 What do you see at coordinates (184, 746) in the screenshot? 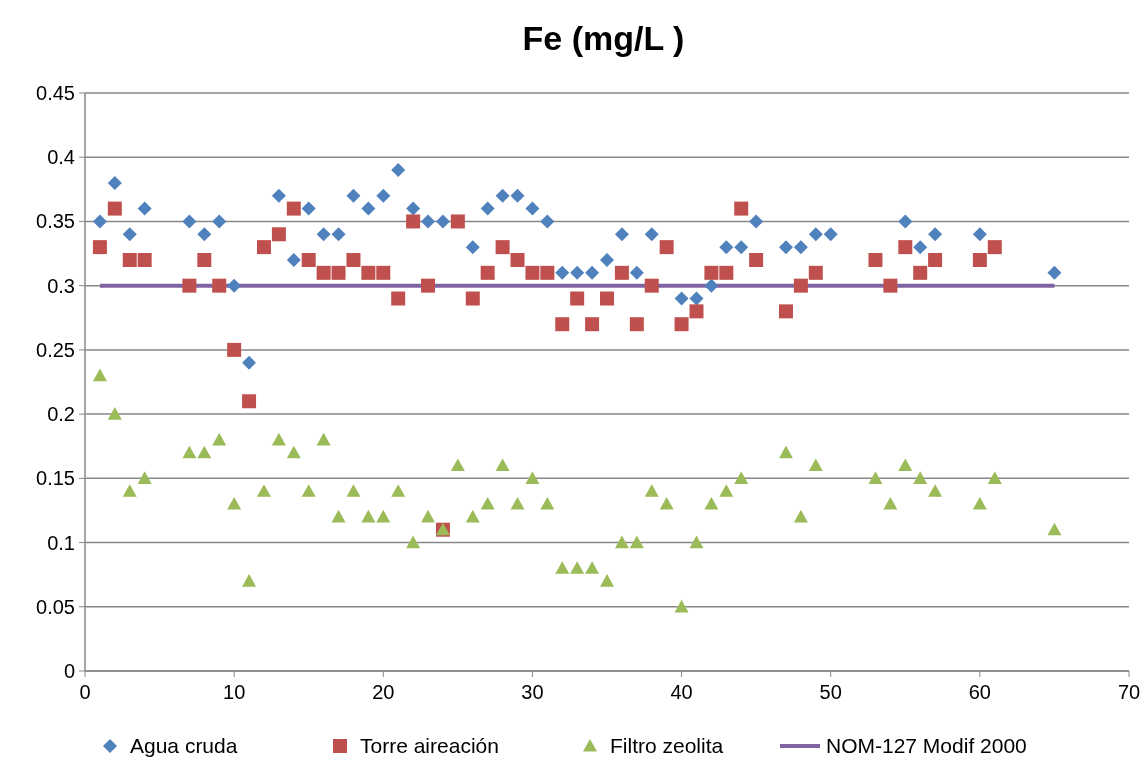
I see `legend-label: Agua cruda` at bounding box center [184, 746].